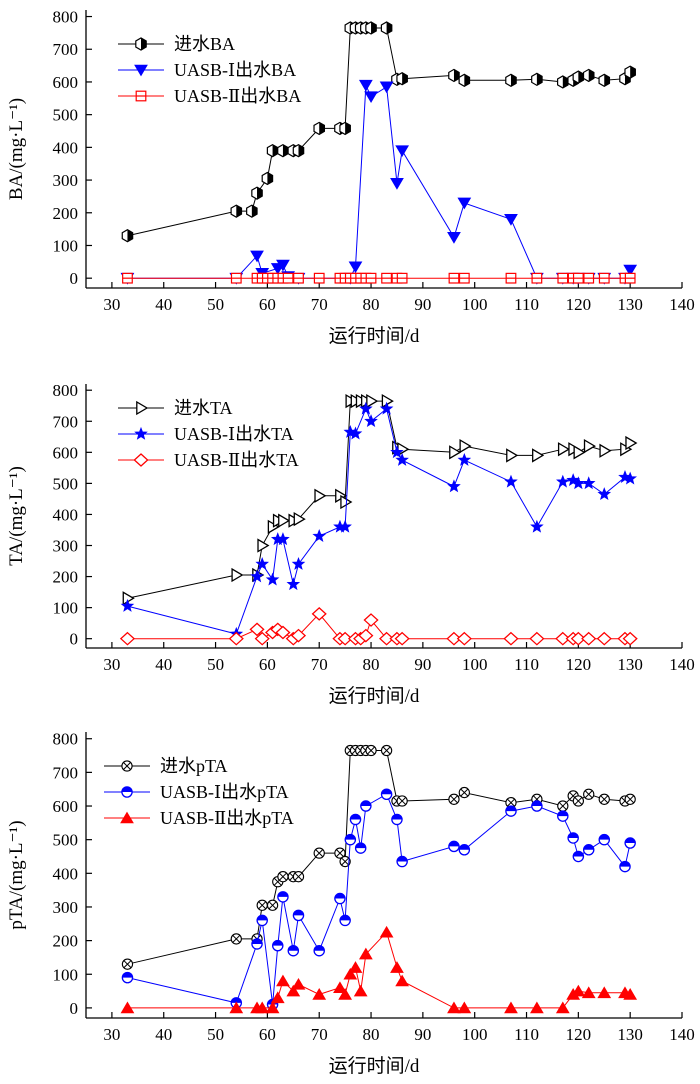 This screenshot has height=1084, width=700. I want to click on y-tick-label: 700, so click(66, 421).